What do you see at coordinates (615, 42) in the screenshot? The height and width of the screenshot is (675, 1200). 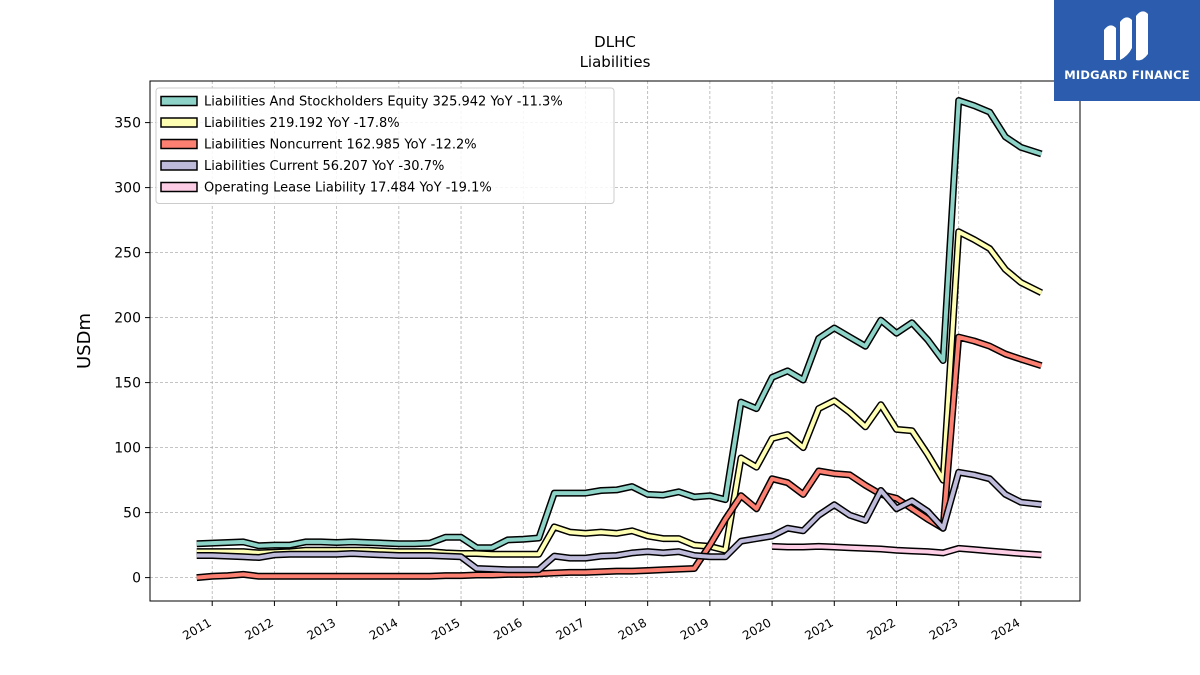 I see `chart-title: DLHC` at bounding box center [615, 42].